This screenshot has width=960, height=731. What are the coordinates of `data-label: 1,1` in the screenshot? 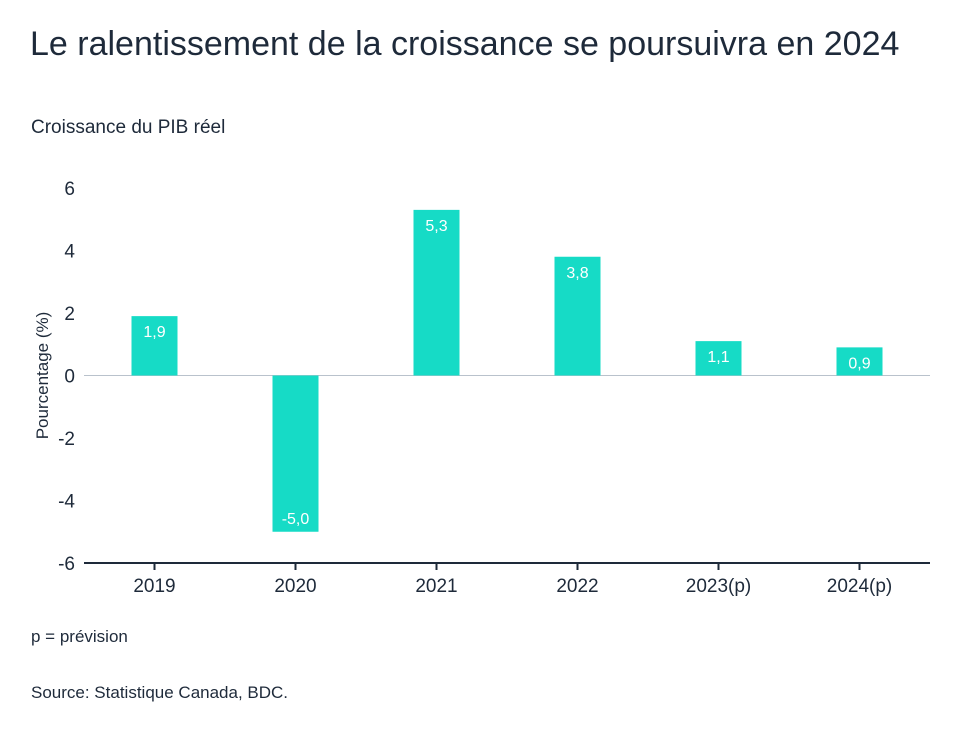 It's located at (718, 357).